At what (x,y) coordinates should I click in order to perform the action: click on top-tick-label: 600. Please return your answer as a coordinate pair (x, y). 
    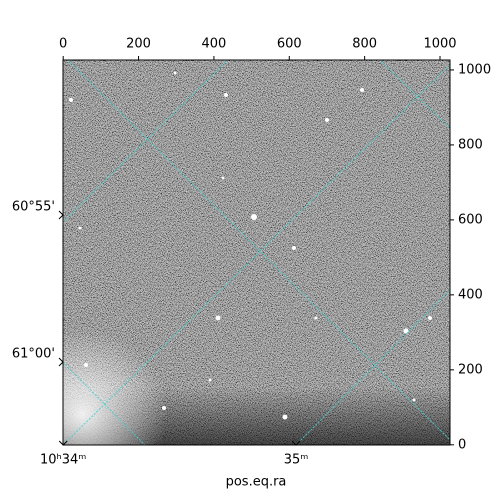
    Looking at the image, I should click on (289, 44).